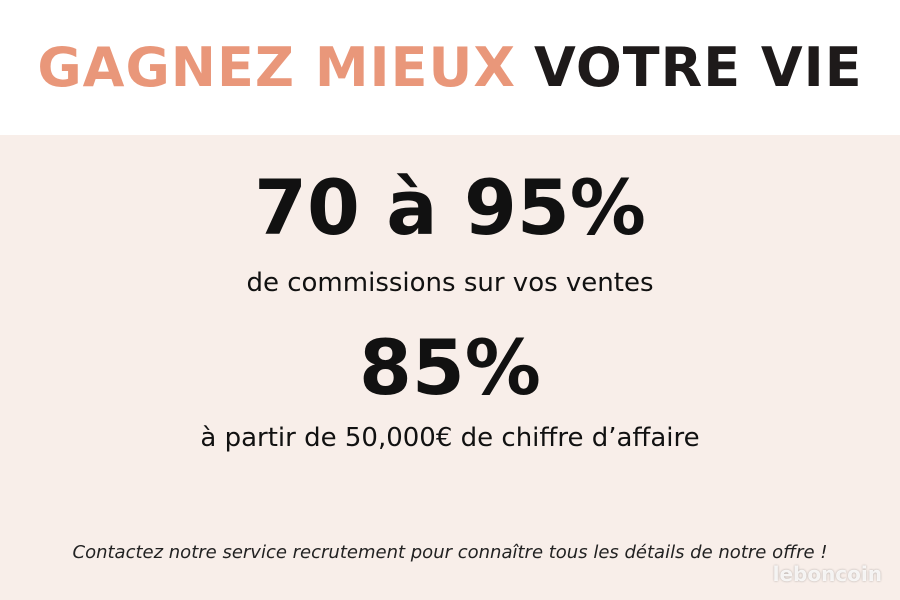 The image size is (900, 600). I want to click on headline: 85%, so click(450, 367).